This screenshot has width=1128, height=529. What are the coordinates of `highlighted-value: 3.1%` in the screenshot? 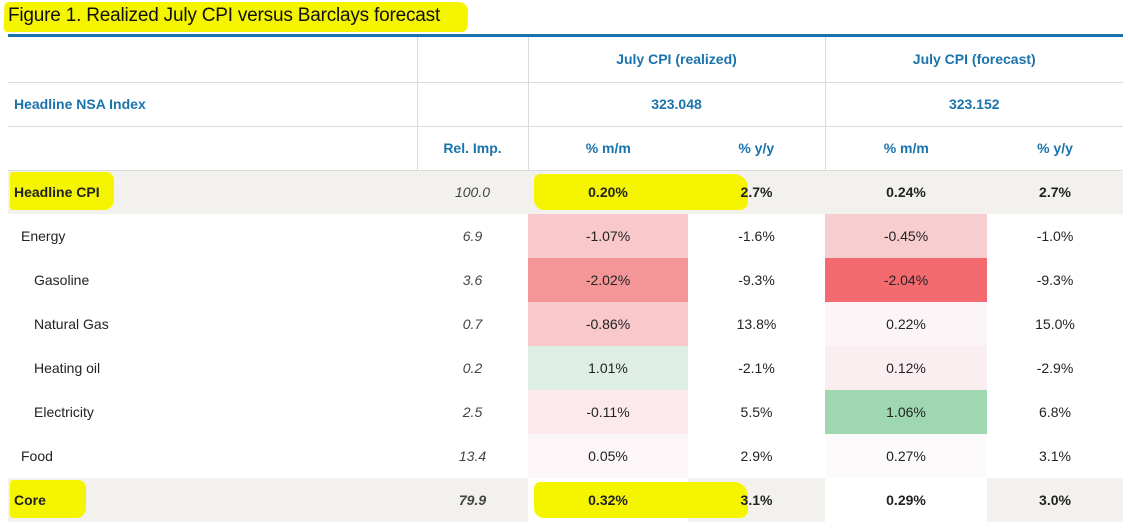 It's located at (756, 500).